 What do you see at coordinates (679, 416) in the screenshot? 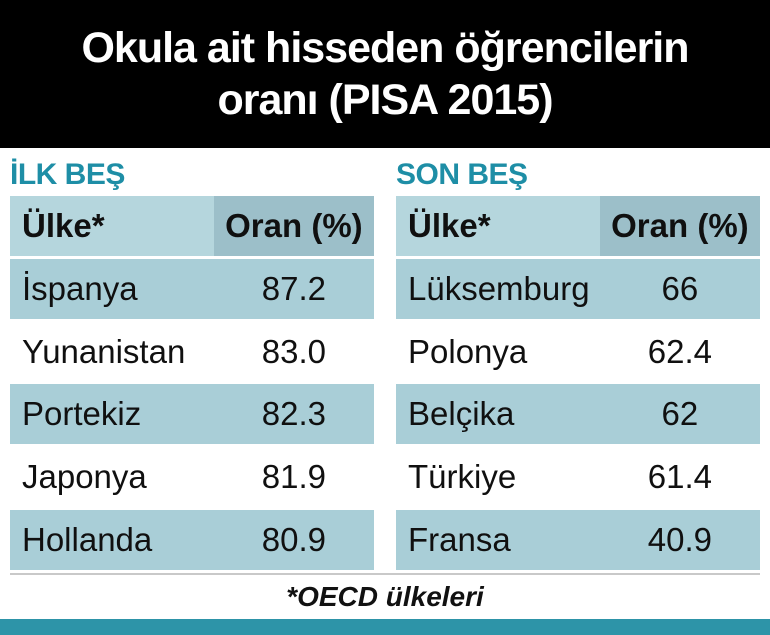
I see `value-cell: 62` at bounding box center [679, 416].